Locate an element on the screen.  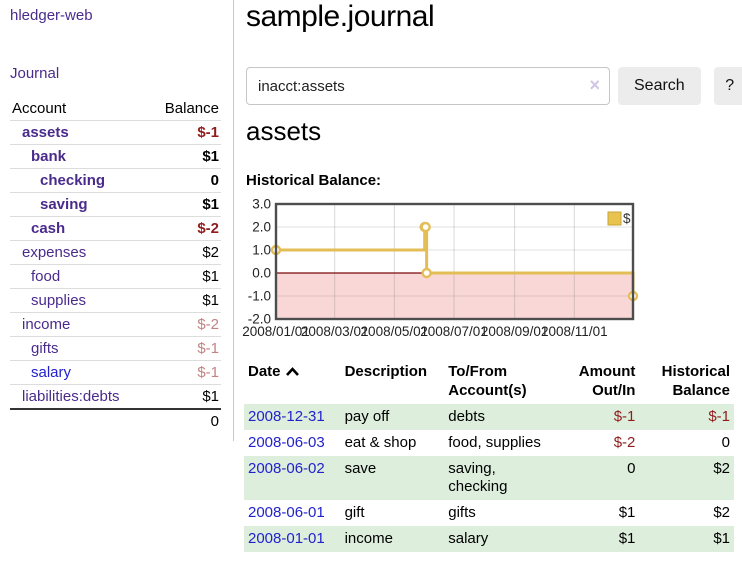
account-link: salary is located at coordinates (51, 372).